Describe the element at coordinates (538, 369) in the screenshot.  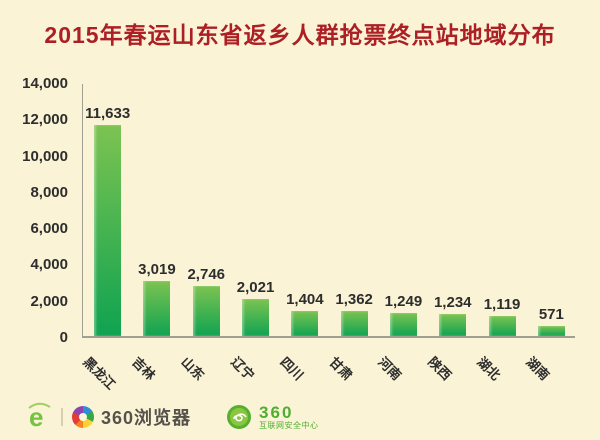
I see `x-category-label: 湖南` at that location.